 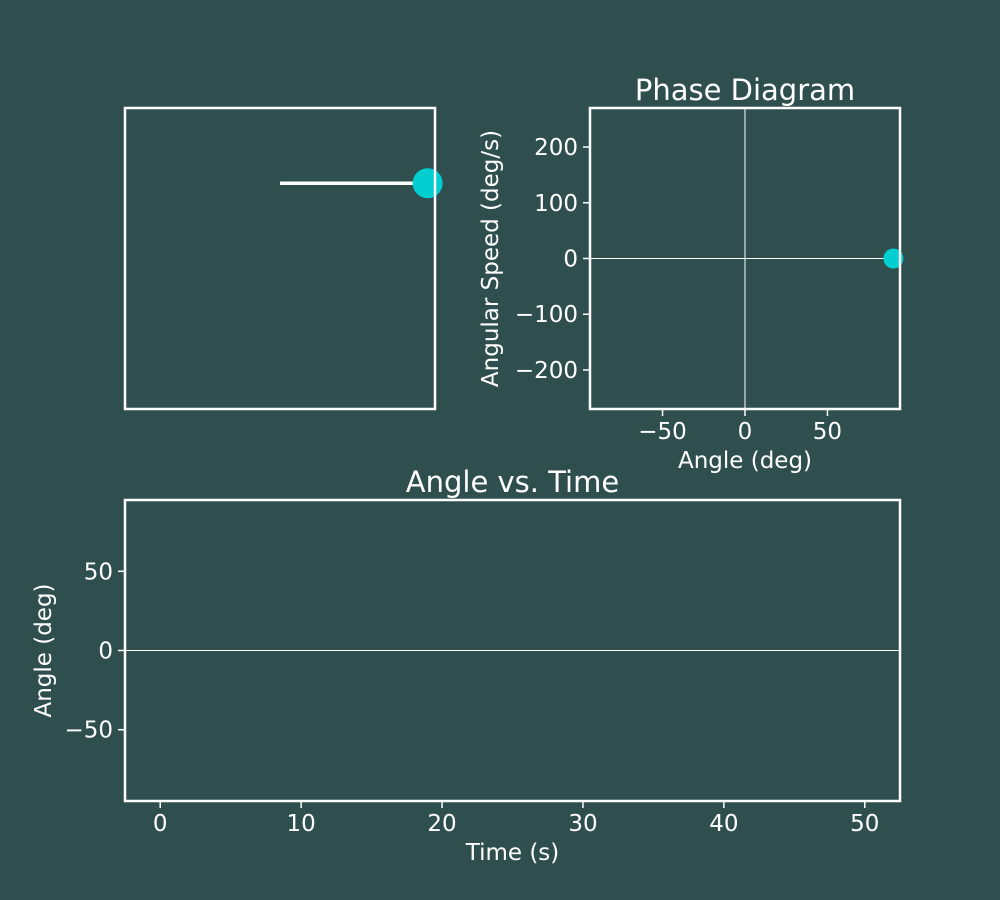 I want to click on phase-x-axis-label: Angle (deg), so click(x=745, y=461).